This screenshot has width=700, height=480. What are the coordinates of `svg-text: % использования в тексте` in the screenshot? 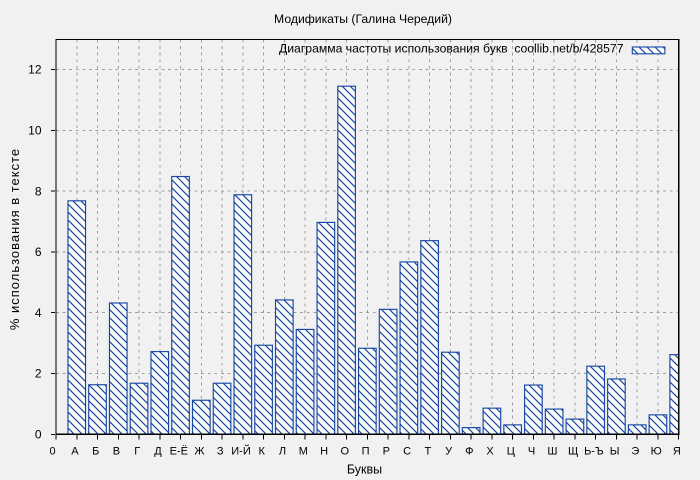 It's located at (14, 239).